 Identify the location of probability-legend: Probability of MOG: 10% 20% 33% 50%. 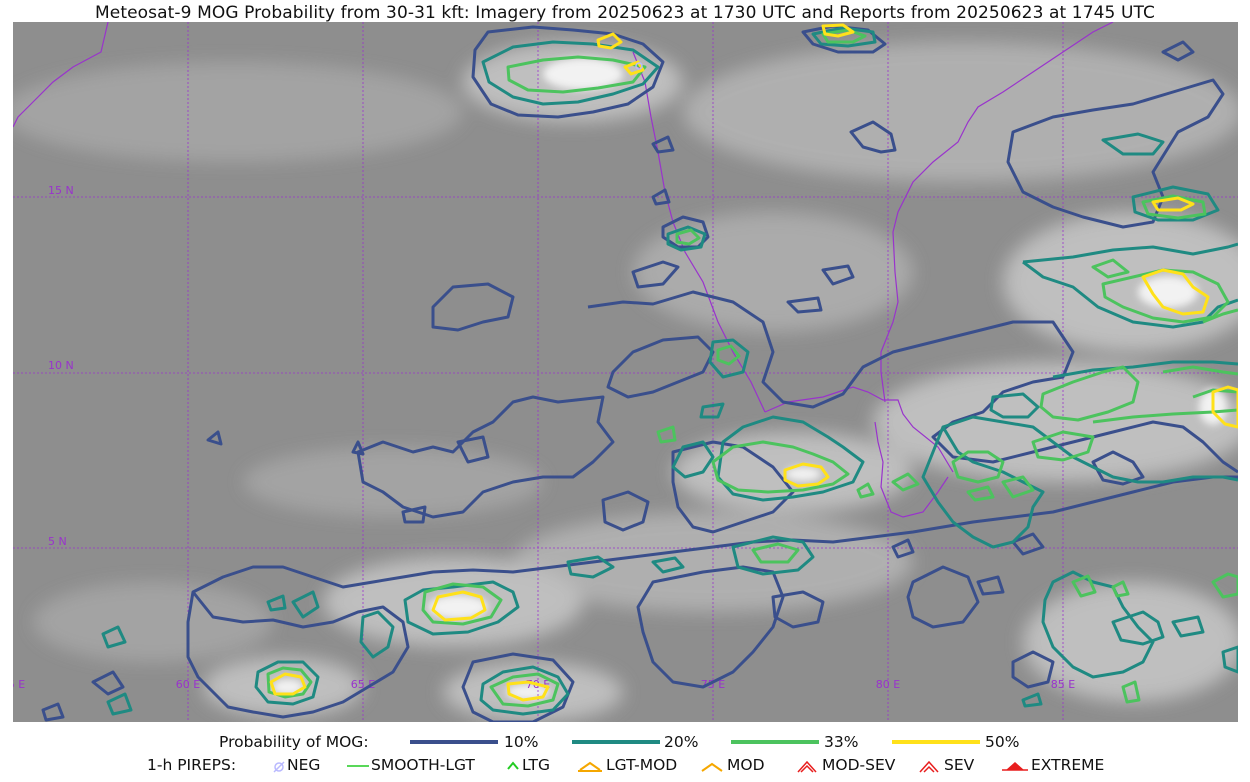
(625, 743).